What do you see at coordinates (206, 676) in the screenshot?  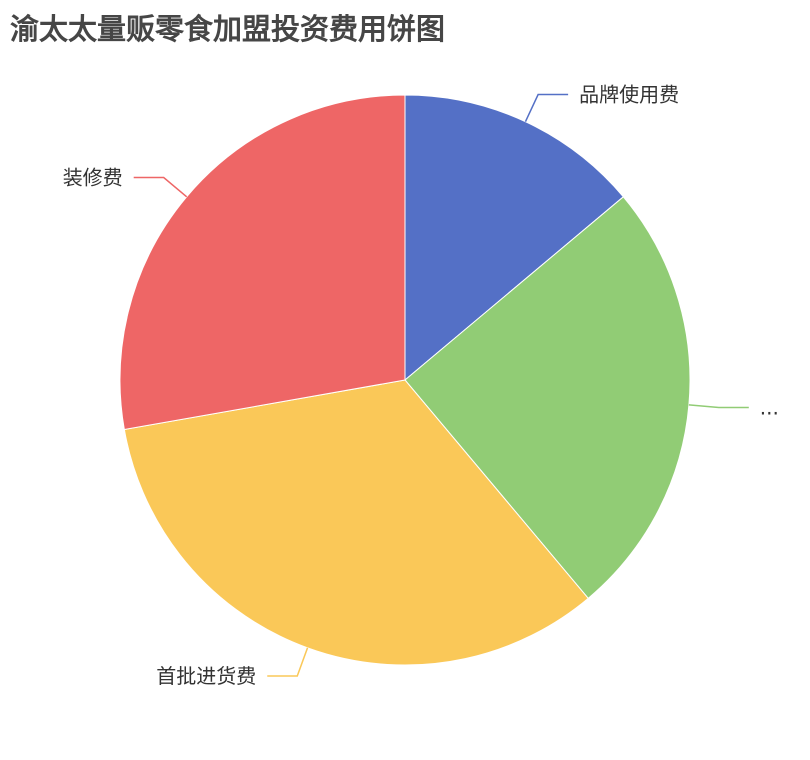 I see `slice-label-2: 首批进货费` at bounding box center [206, 676].